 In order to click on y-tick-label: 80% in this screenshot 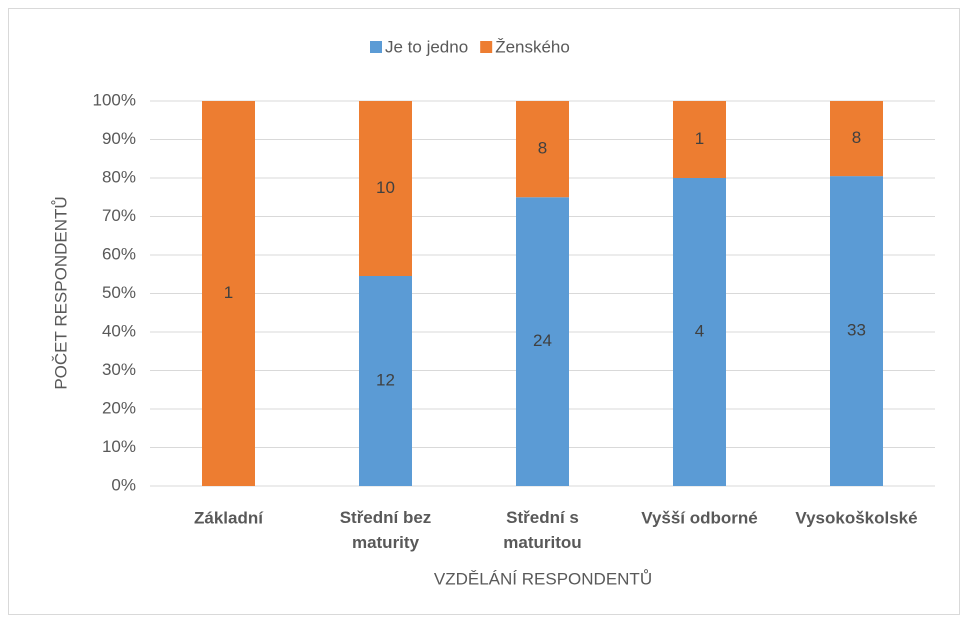, I will do `click(119, 176)`.